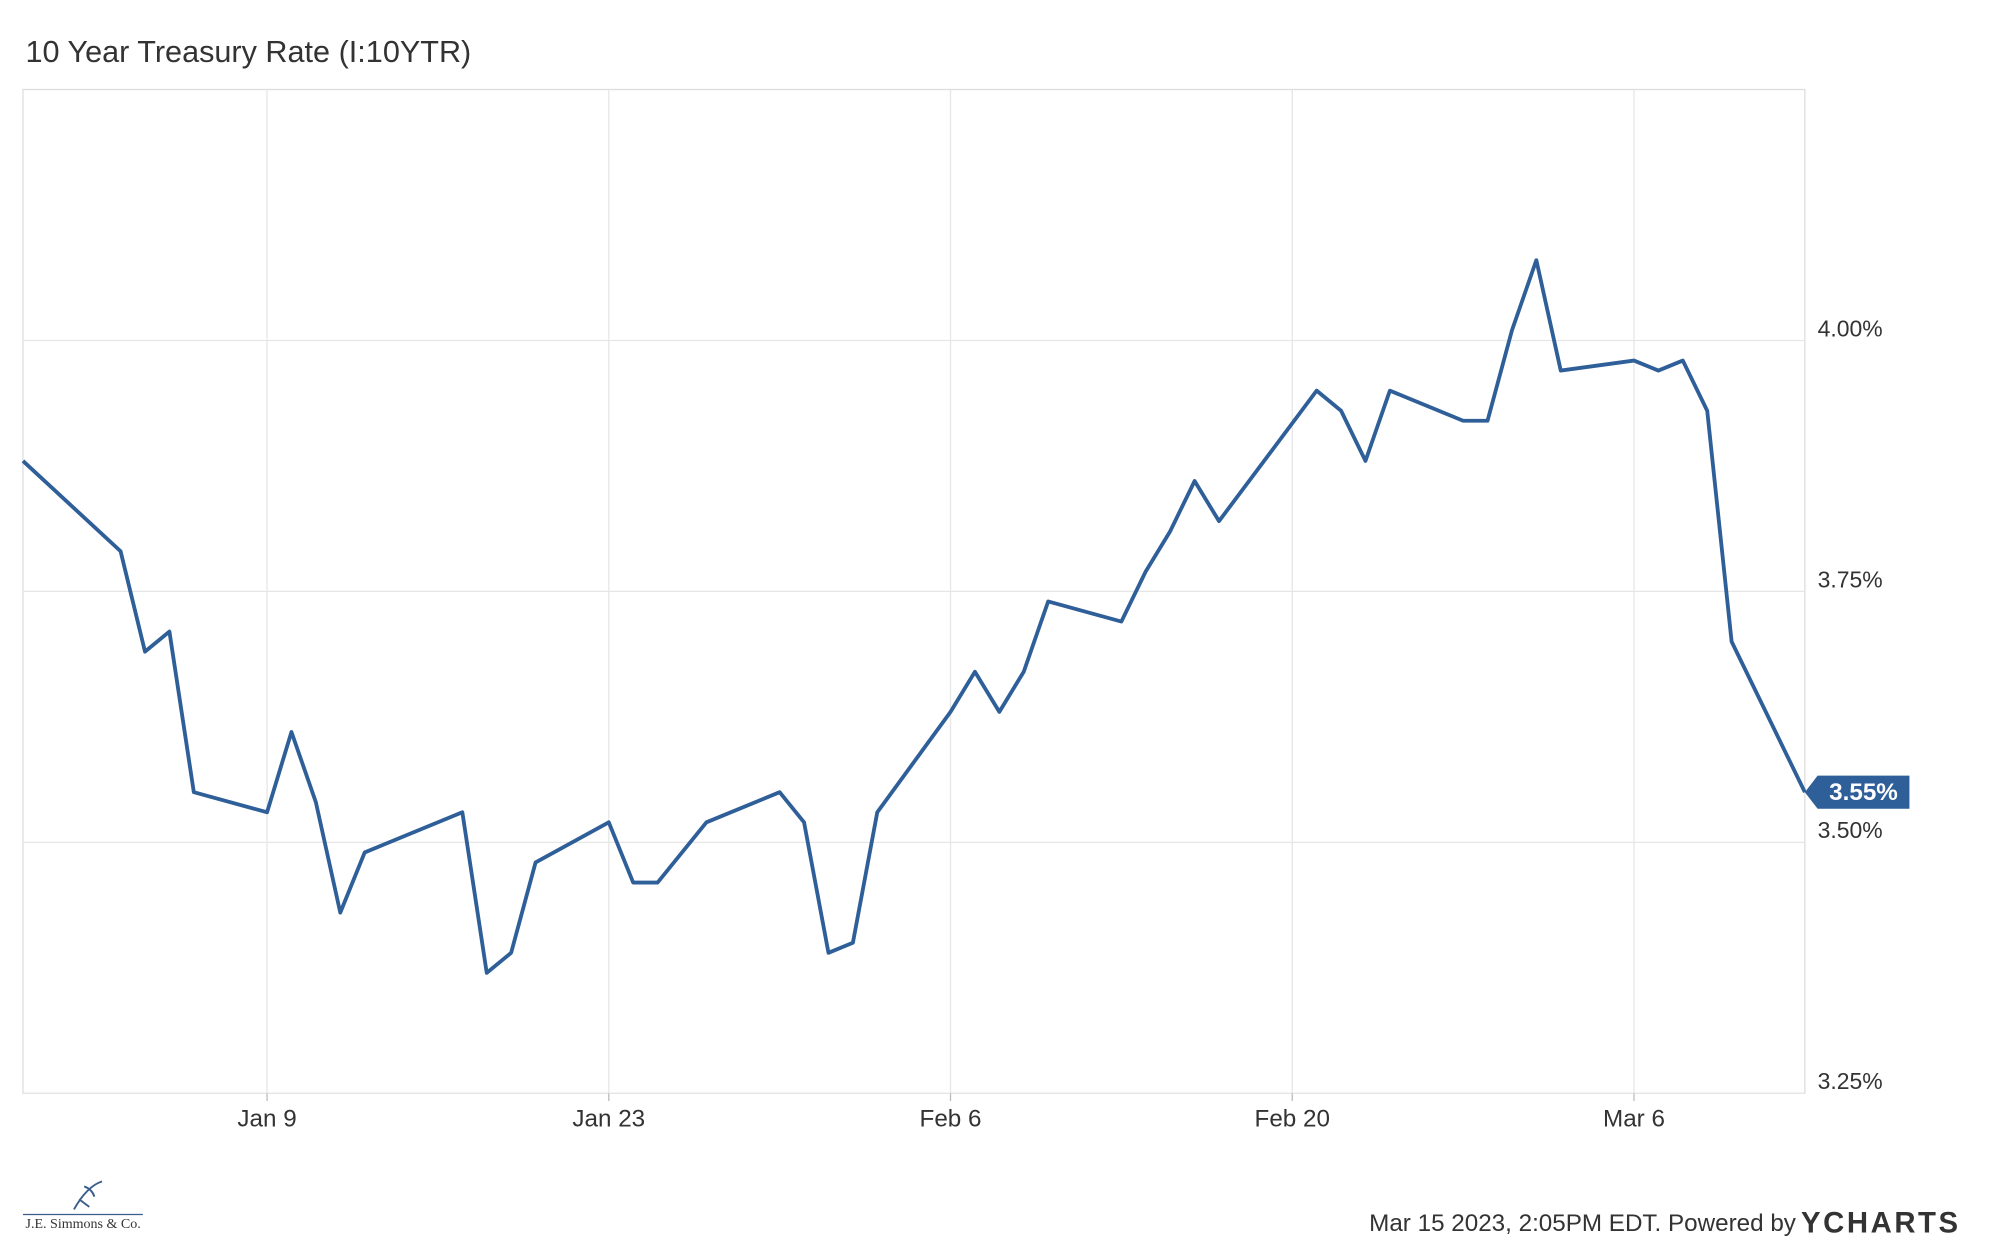 The height and width of the screenshot is (1253, 2000). What do you see at coordinates (1850, 579) in the screenshot?
I see `y-tick-label: 3.75%` at bounding box center [1850, 579].